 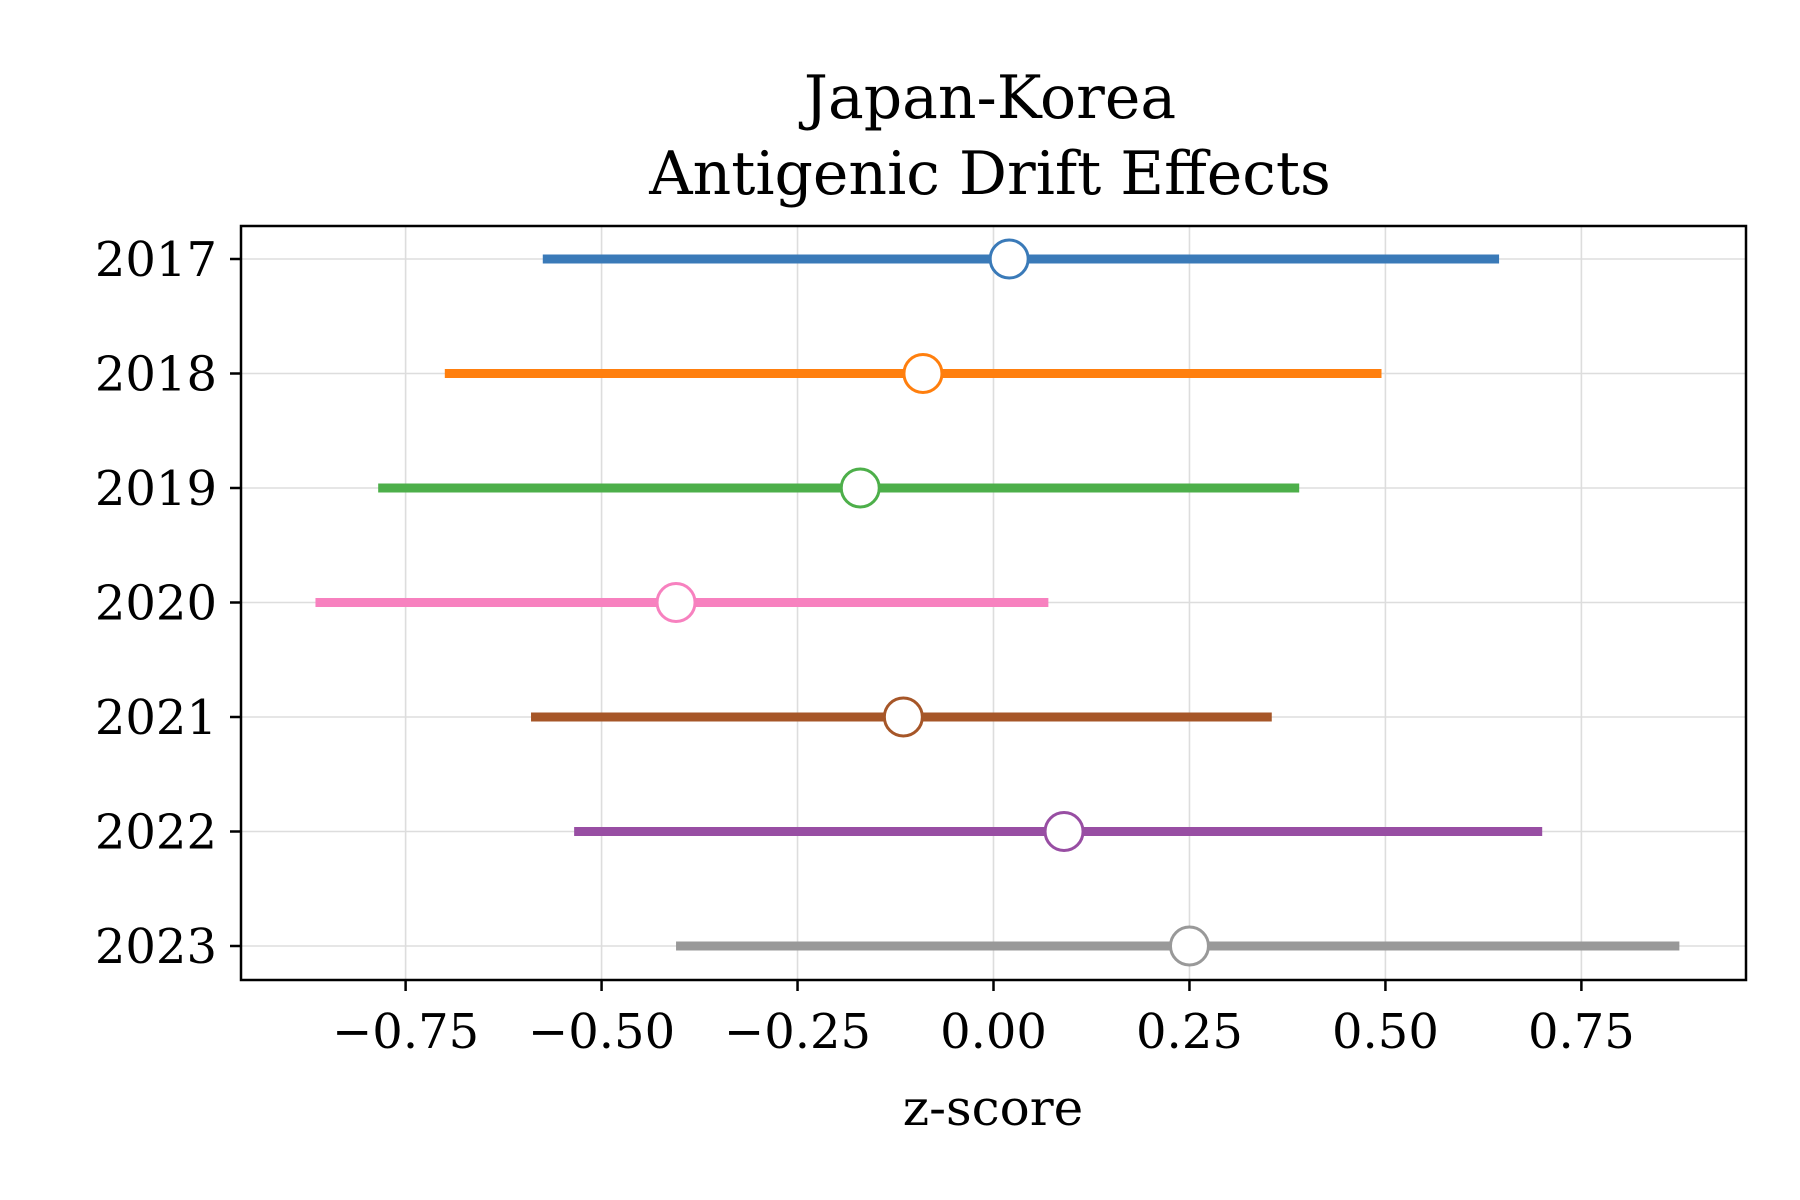 What do you see at coordinates (156, 604) in the screenshot?
I see `y-tick-label: 2020` at bounding box center [156, 604].